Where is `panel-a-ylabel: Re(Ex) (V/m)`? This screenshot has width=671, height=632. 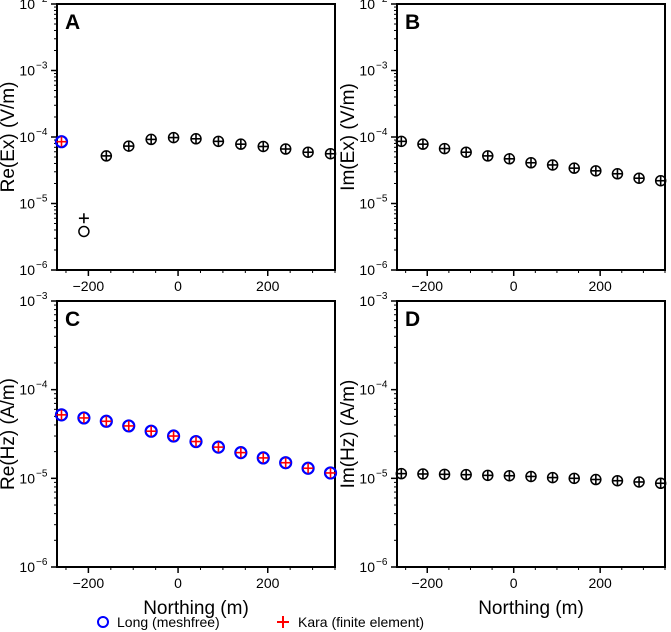
panel-a-ylabel: Re(Ex) (V/m) is located at coordinates (9, 137).